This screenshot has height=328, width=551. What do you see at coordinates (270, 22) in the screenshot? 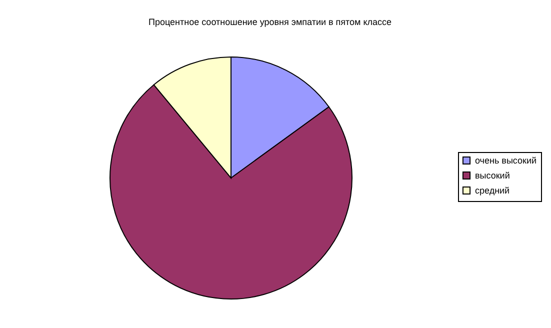
I see `chart-title: Процентное соотношение уровня эмпатии в пятом классе` at bounding box center [270, 22].